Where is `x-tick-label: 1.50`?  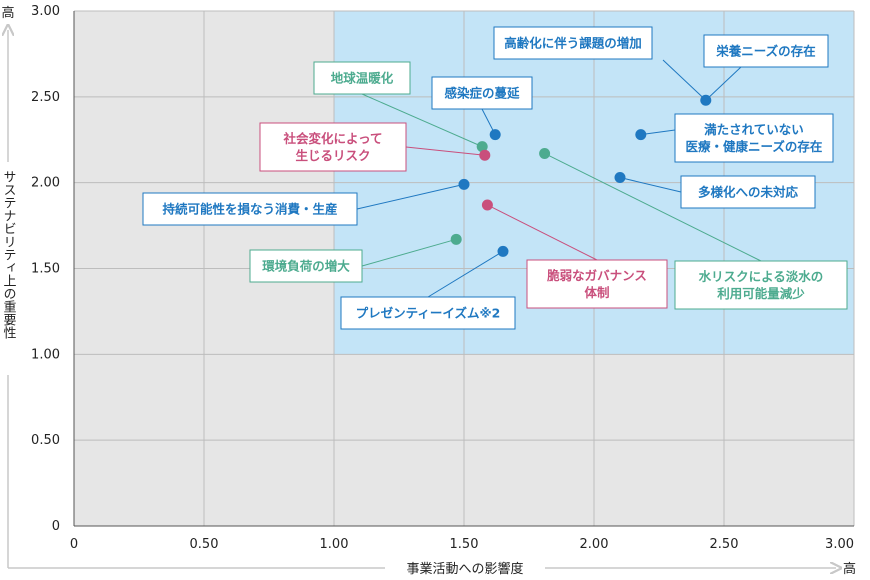
x-tick-label: 1.50 is located at coordinates (464, 544).